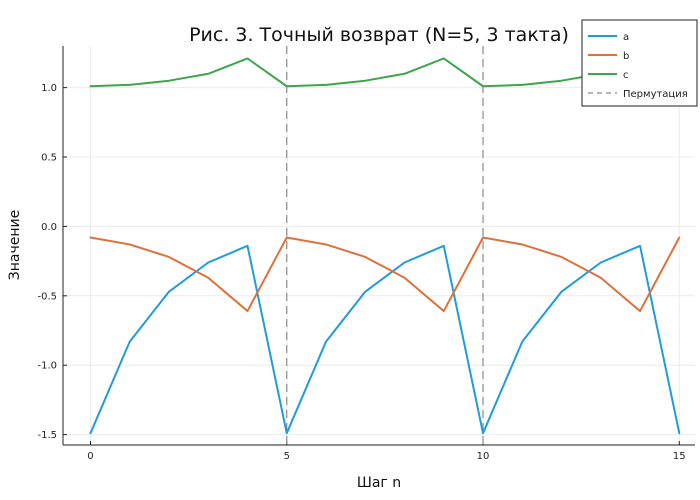 This screenshot has width=700, height=500. Describe the element at coordinates (385, 274) in the screenshot. I see `series-line-b` at that location.